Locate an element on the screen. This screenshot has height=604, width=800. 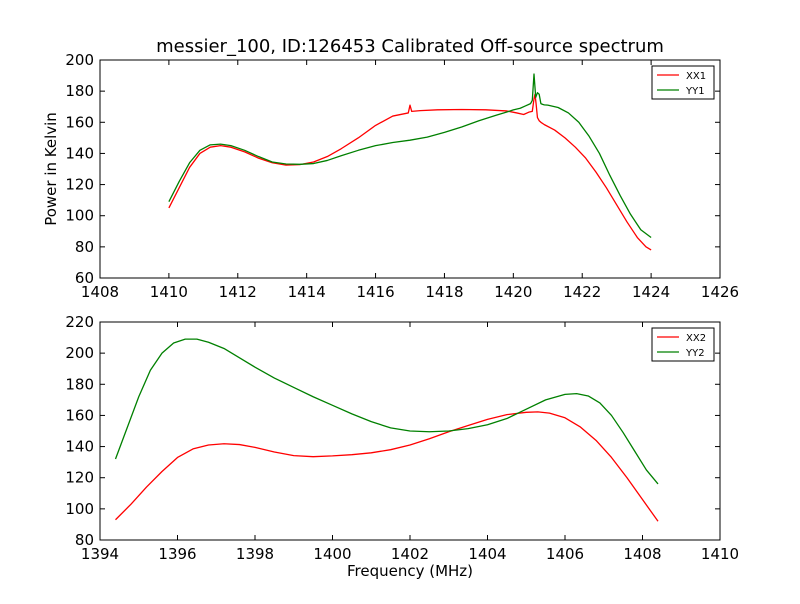
bottom-y-tick-label: 140 is located at coordinates (79, 447).